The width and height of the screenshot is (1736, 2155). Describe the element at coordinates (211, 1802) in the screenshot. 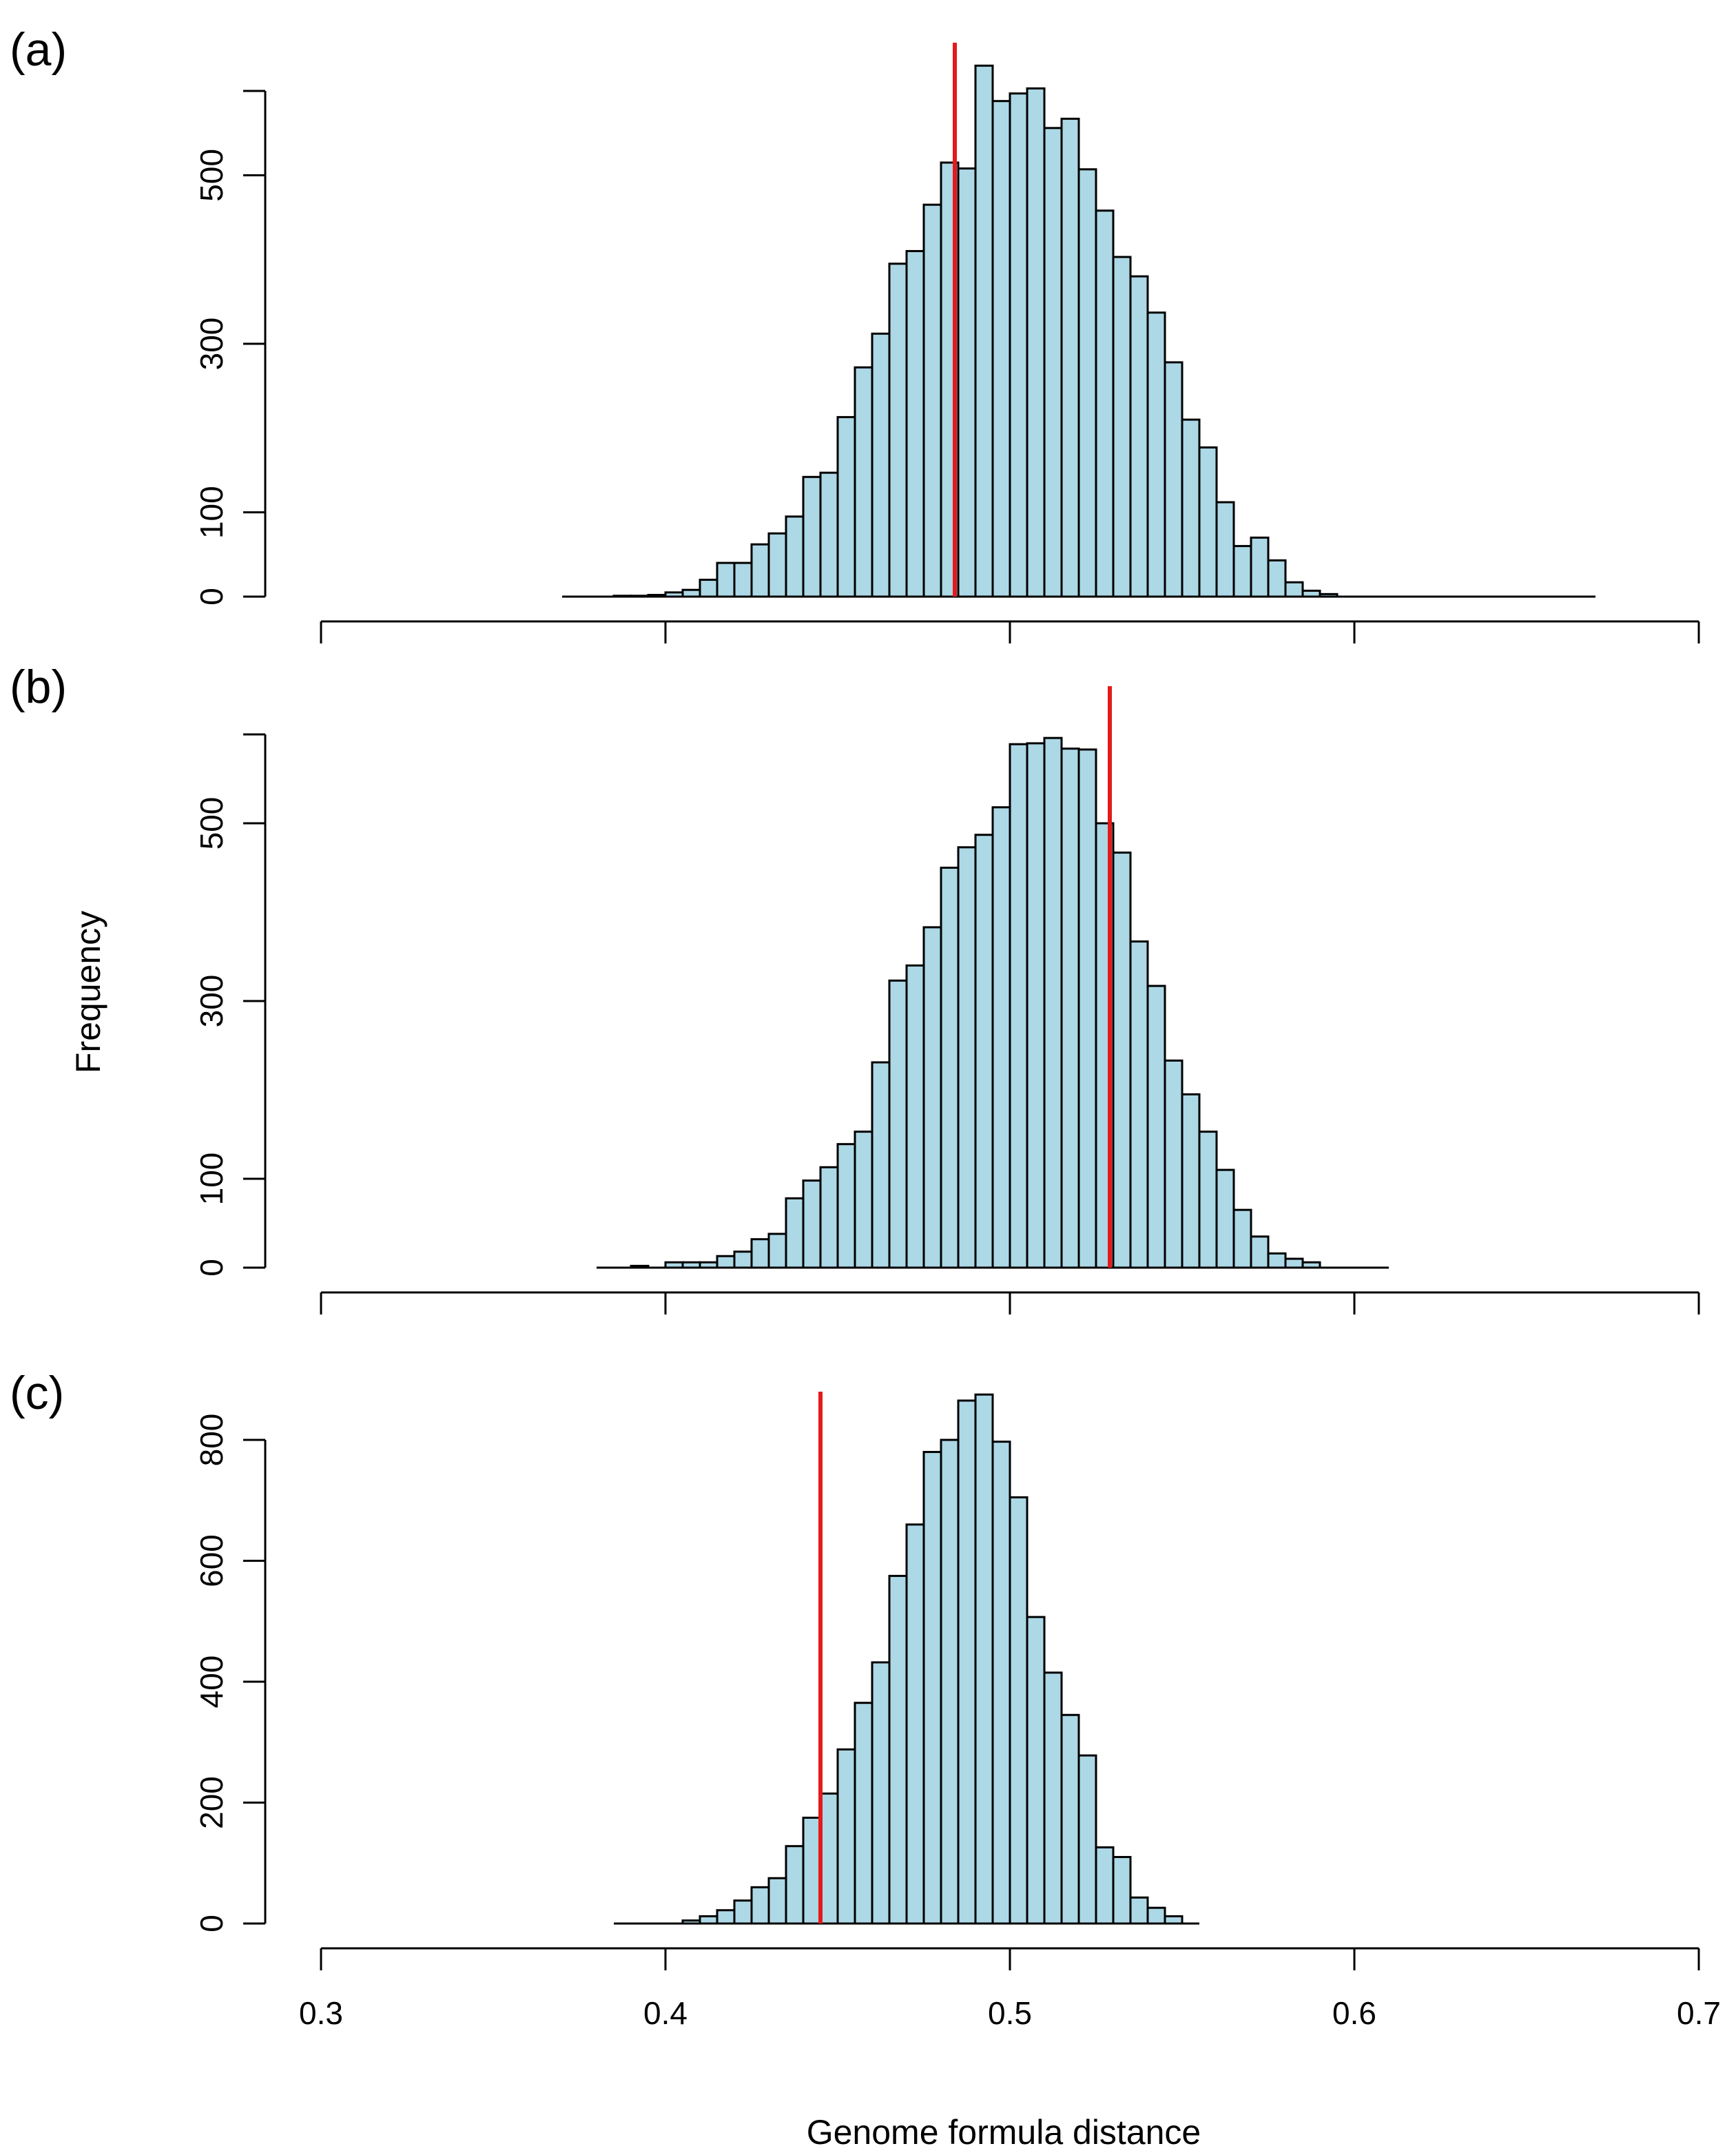

I see `y-tick-label: 200` at that location.